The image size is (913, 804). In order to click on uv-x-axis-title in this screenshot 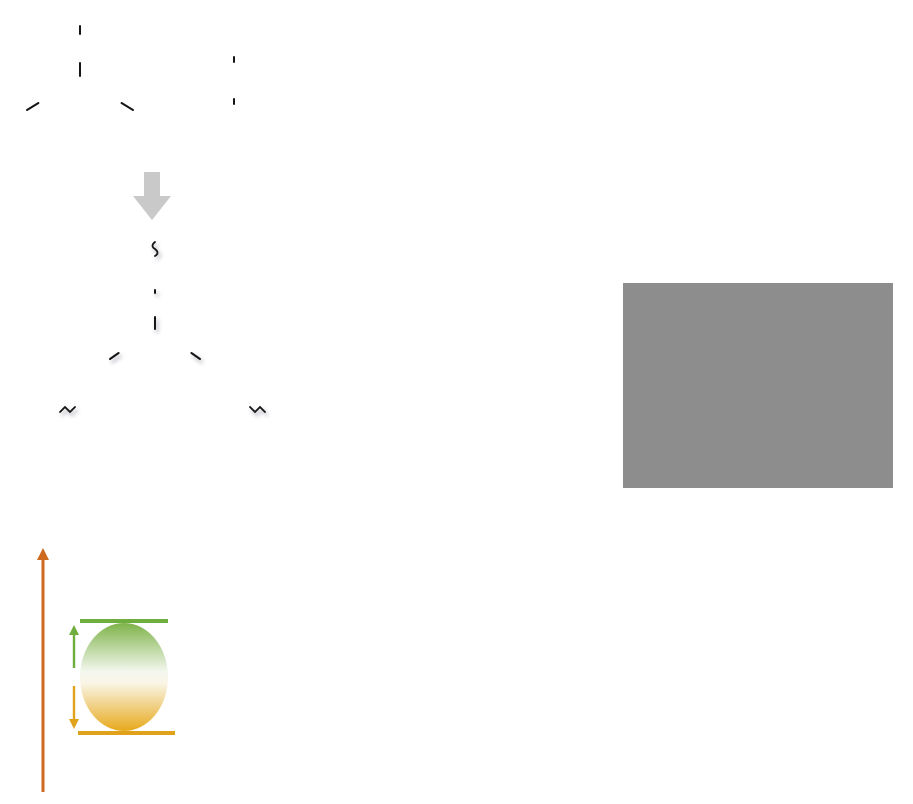, I will do `click(745, 776)`.